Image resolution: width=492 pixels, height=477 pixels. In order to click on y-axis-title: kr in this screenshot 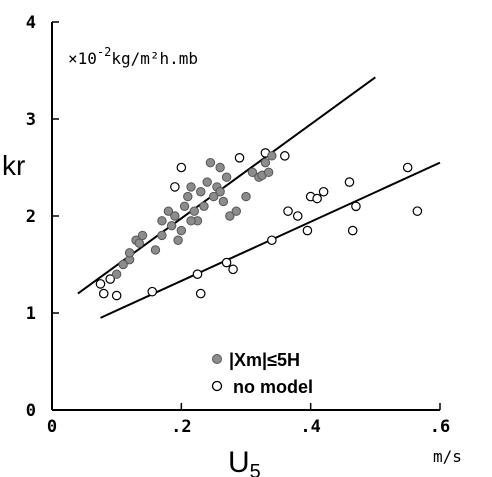, I will do `click(13, 165)`.